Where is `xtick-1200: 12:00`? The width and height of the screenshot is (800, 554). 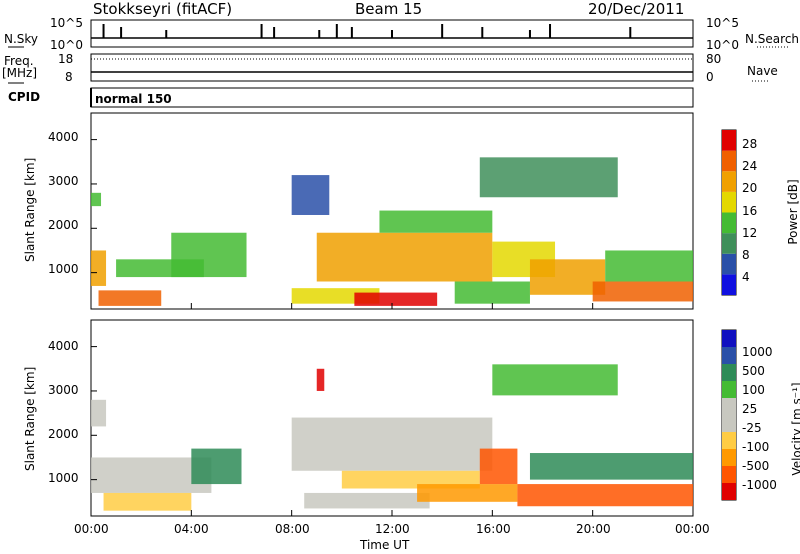 xtick-1200: 12:00 is located at coordinates (392, 529).